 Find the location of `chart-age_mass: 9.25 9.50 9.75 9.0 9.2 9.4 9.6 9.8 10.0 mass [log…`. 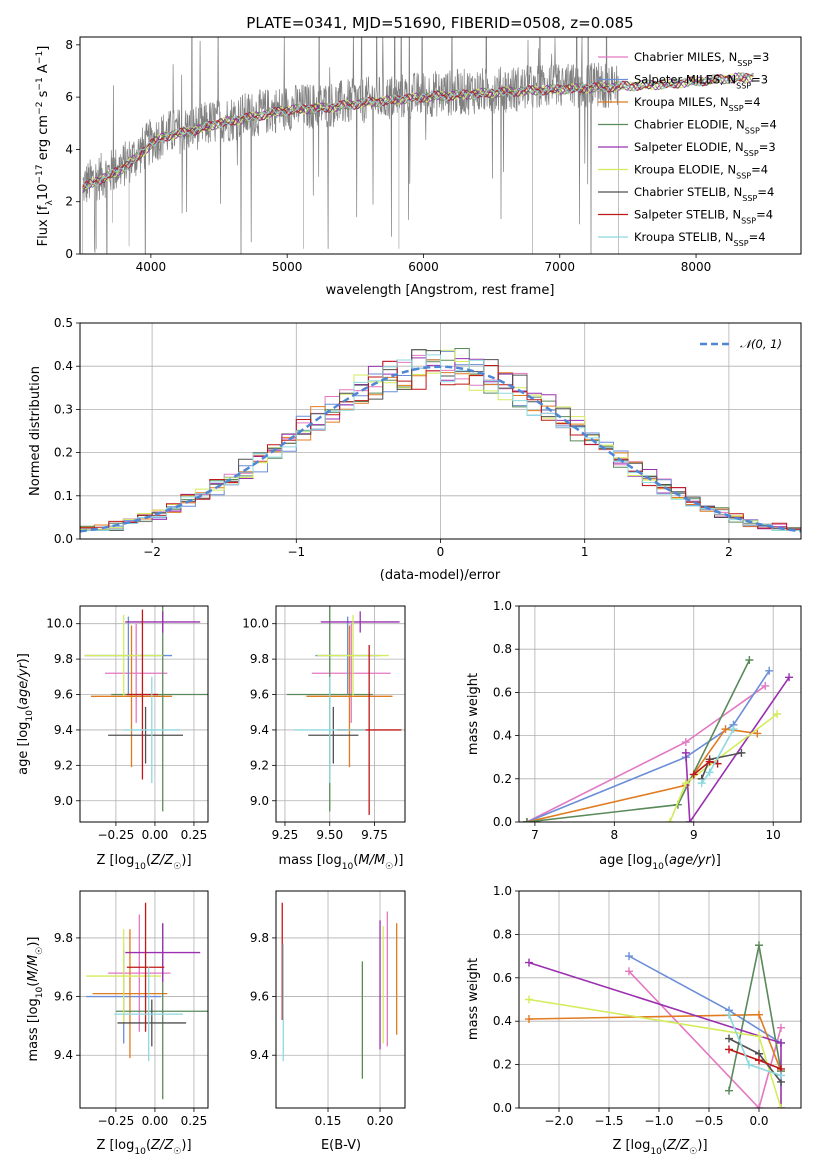

chart-age_mass: 9.25 9.50 9.75 9.0 9.2 9.4 9.6 9.8 10.0 mass [log… is located at coordinates (324, 738).